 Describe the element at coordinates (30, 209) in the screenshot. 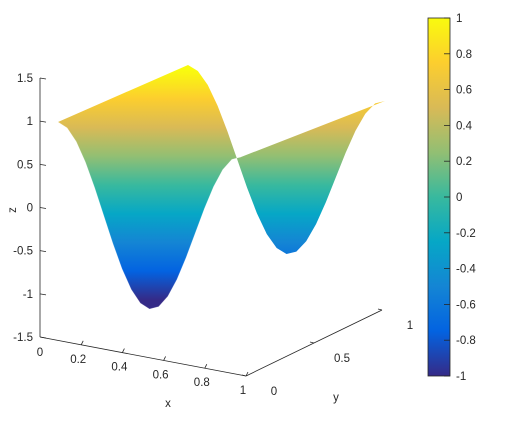

I see `z-tick-label: 0` at that location.